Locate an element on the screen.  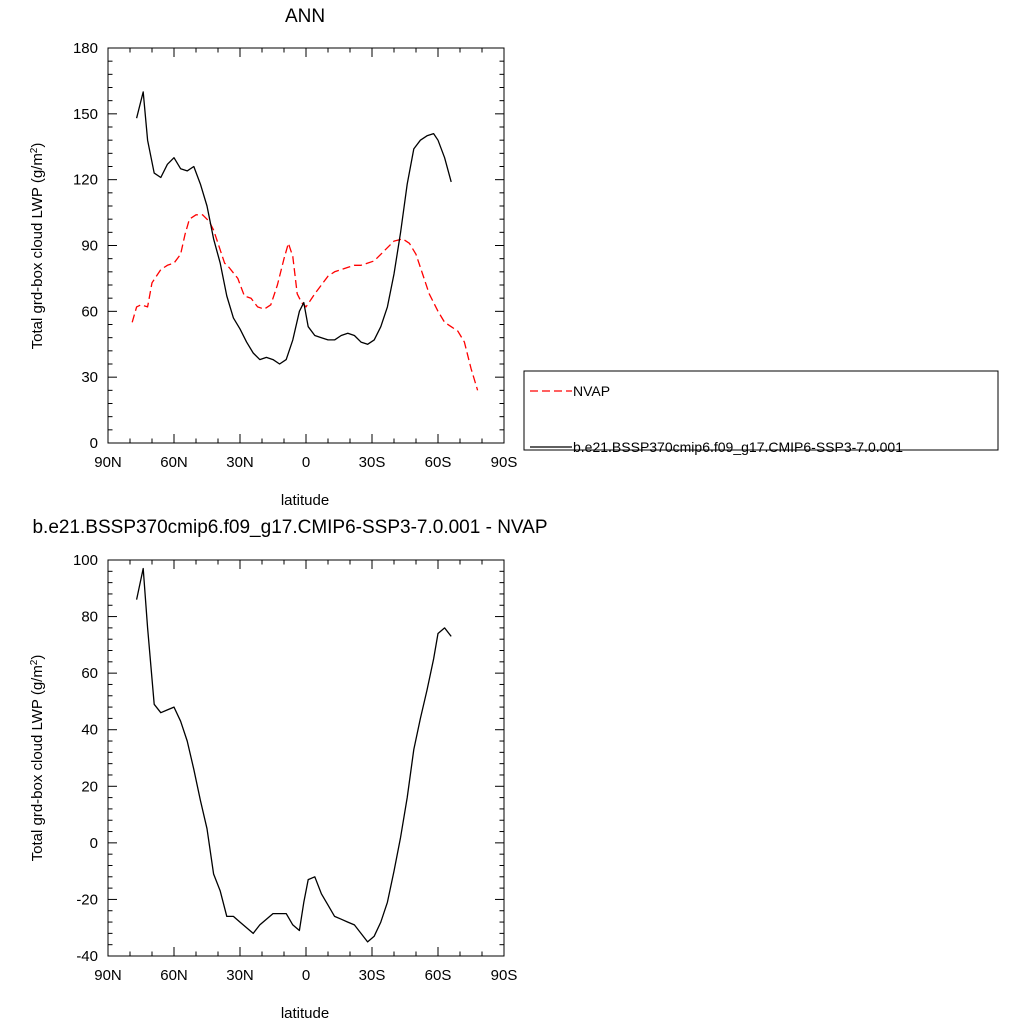
y-tick-label: -20 is located at coordinates (87, 899).